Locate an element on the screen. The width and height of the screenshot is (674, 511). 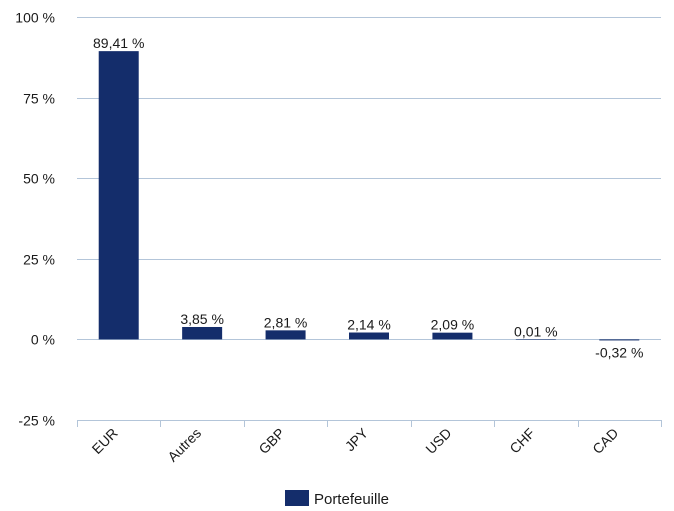
y-tick-label: -25 % is located at coordinates (36, 421).